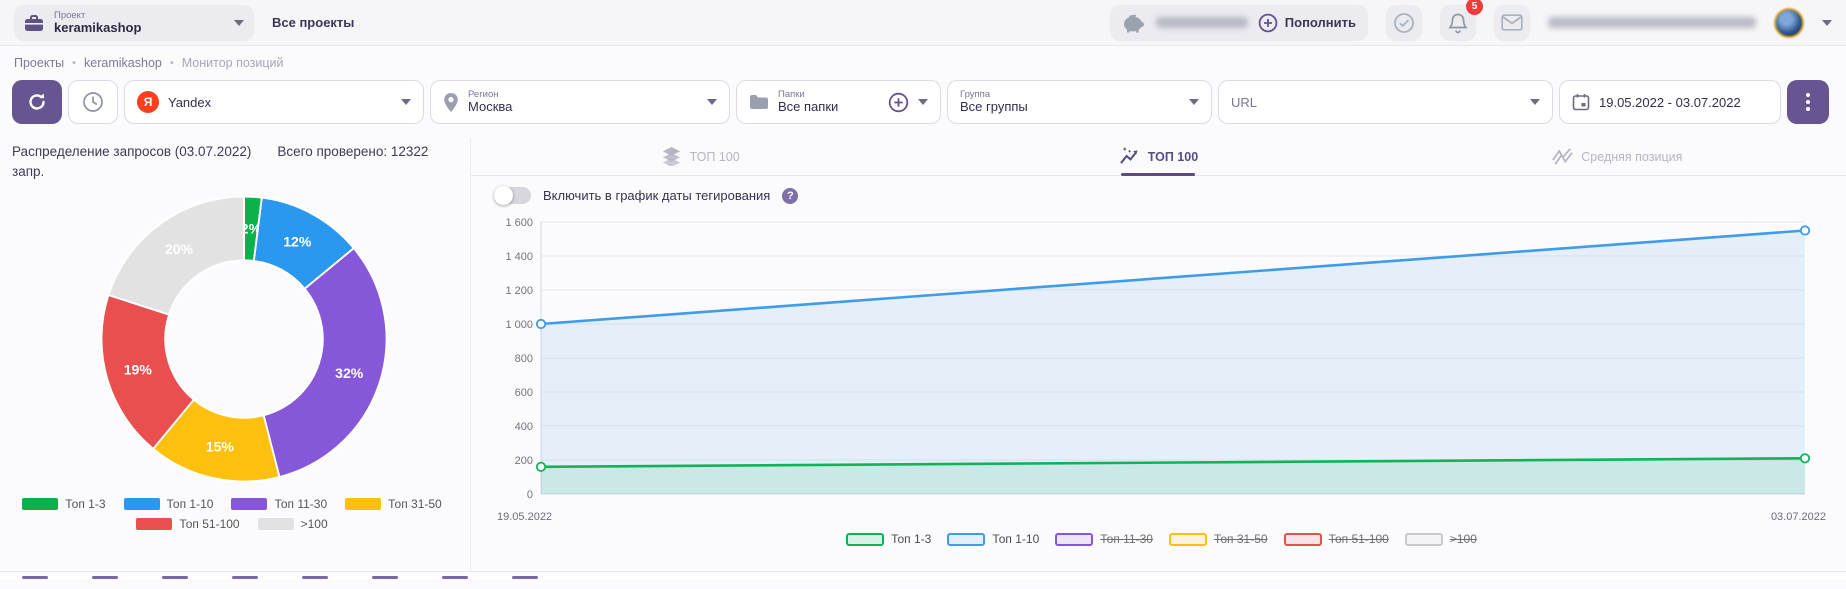 Image resolution: width=1846 pixels, height=589 pixels. I want to click on clock-icon, so click(93, 102).